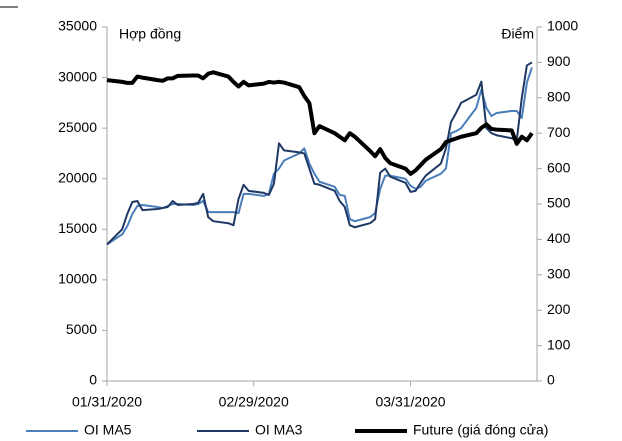 This screenshot has width=622, height=441. What do you see at coordinates (254, 402) in the screenshot?
I see `x-tick-label: 02/29/2020` at bounding box center [254, 402].